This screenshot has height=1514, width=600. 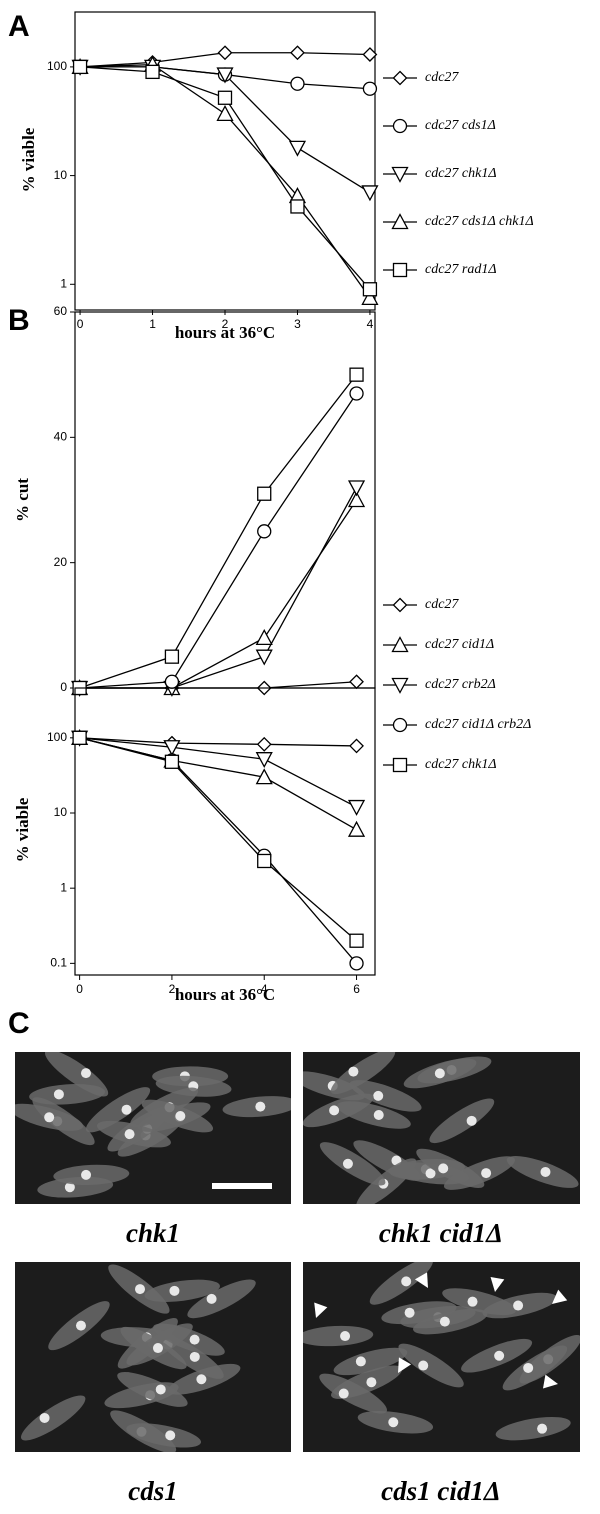 What do you see at coordinates (297, 324) in the screenshot?
I see `x-tick-label: 3` at bounding box center [297, 324].